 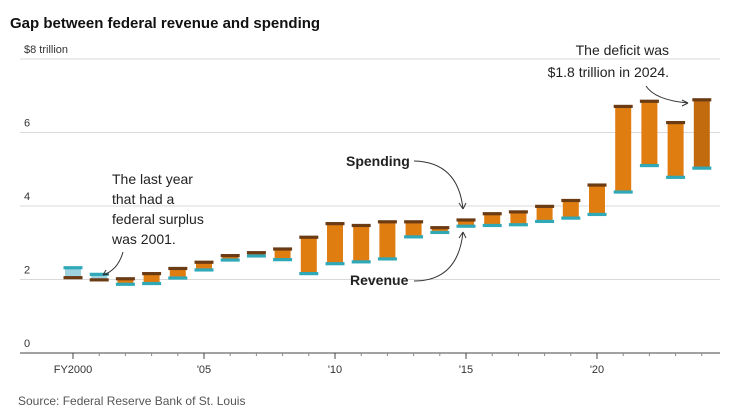 What do you see at coordinates (143, 239) in the screenshot?
I see `surplus-note-line-4: was 2001.` at bounding box center [143, 239].